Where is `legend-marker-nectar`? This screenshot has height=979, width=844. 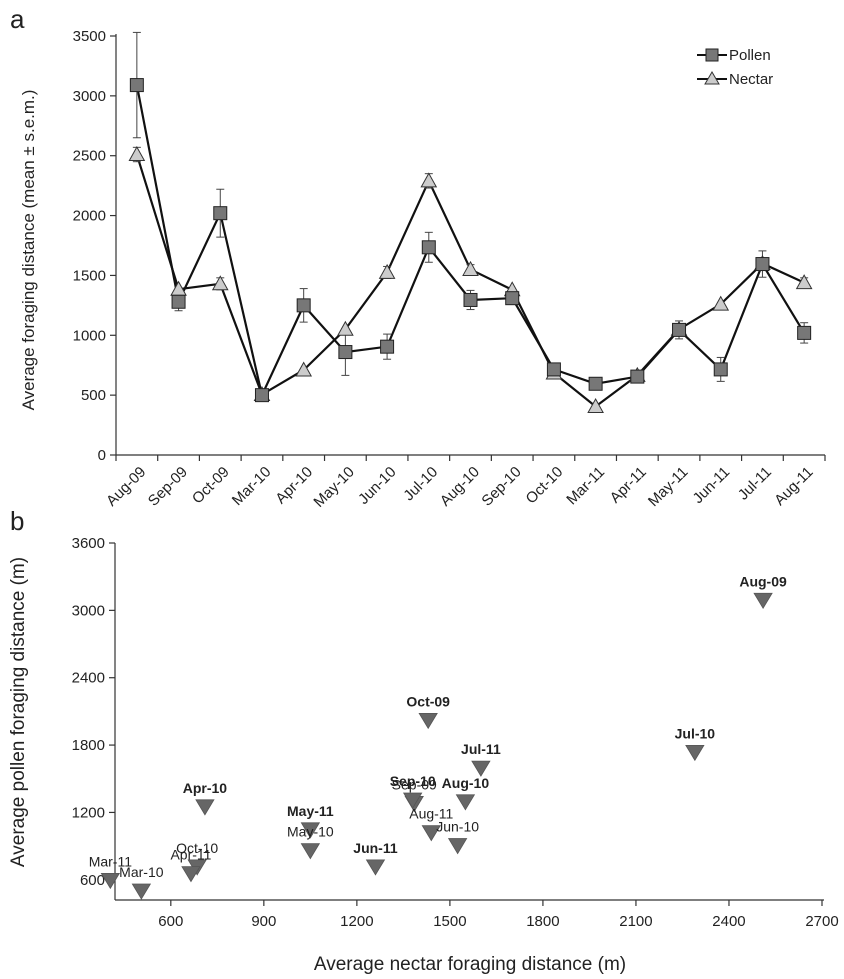
legend-marker-nectar is located at coordinates (712, 78).